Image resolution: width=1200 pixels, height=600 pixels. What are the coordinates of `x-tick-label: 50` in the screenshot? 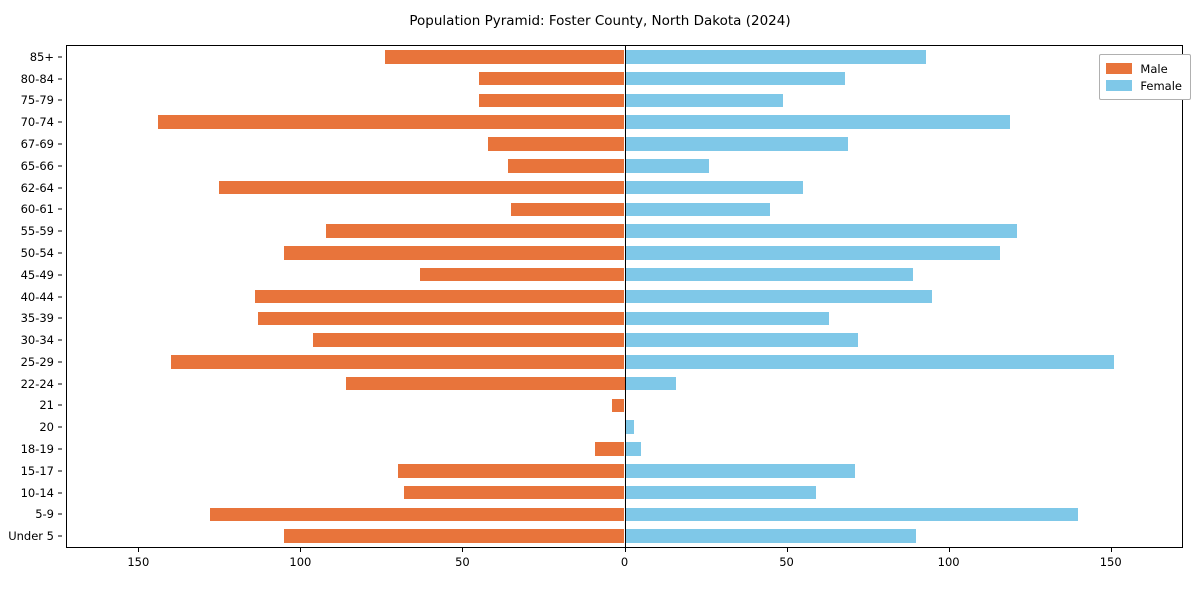 It's located at (462, 562).